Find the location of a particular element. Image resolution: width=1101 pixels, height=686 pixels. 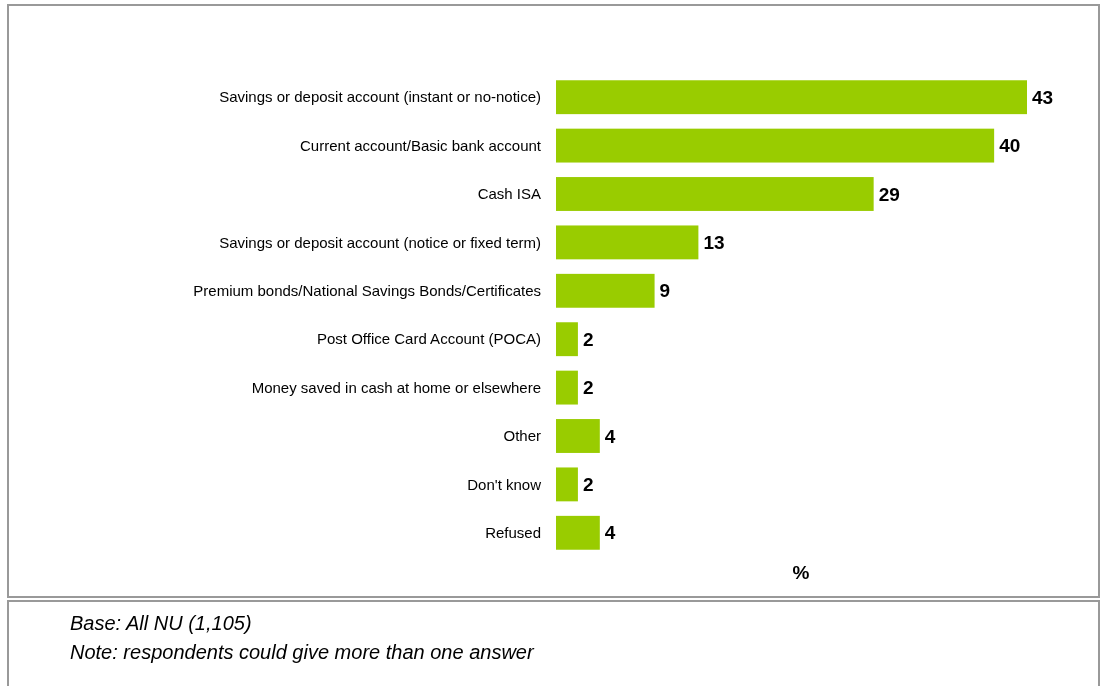

data-label: 13 is located at coordinates (714, 243).